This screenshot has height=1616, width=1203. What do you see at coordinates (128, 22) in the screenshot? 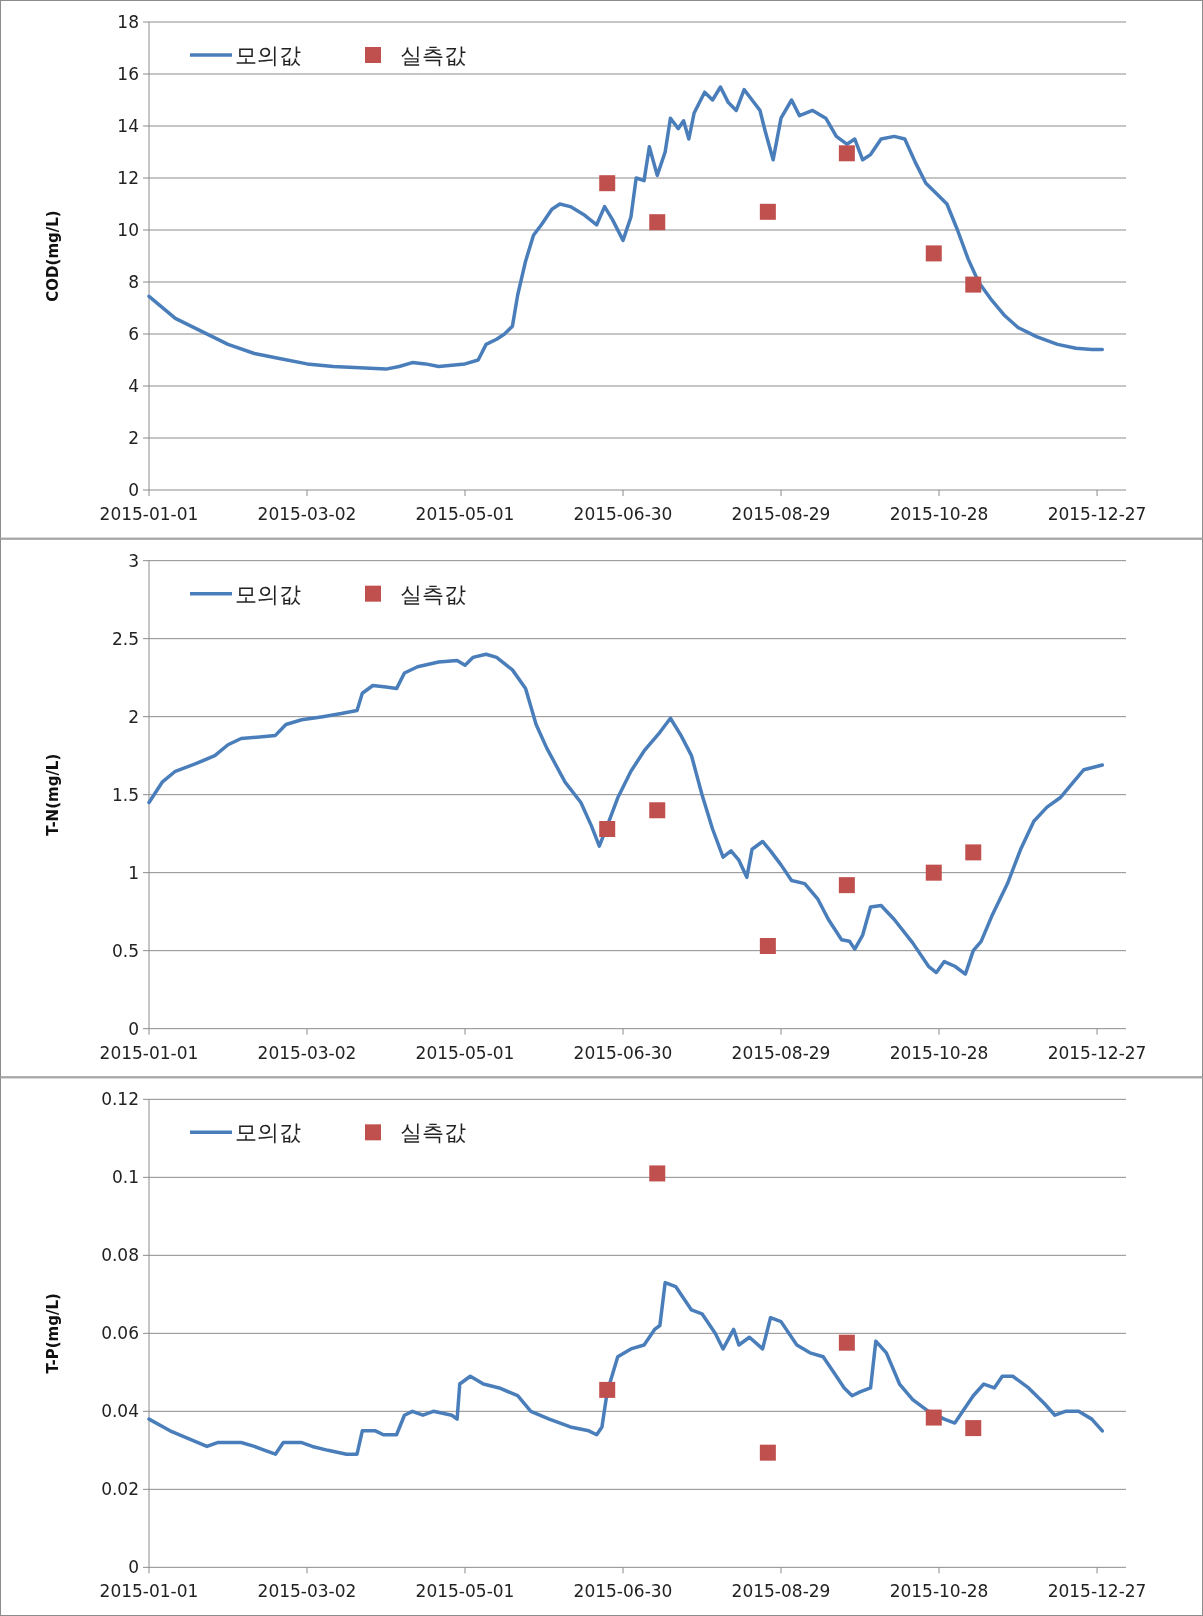
I see `y-tick-label: 18` at bounding box center [128, 22].